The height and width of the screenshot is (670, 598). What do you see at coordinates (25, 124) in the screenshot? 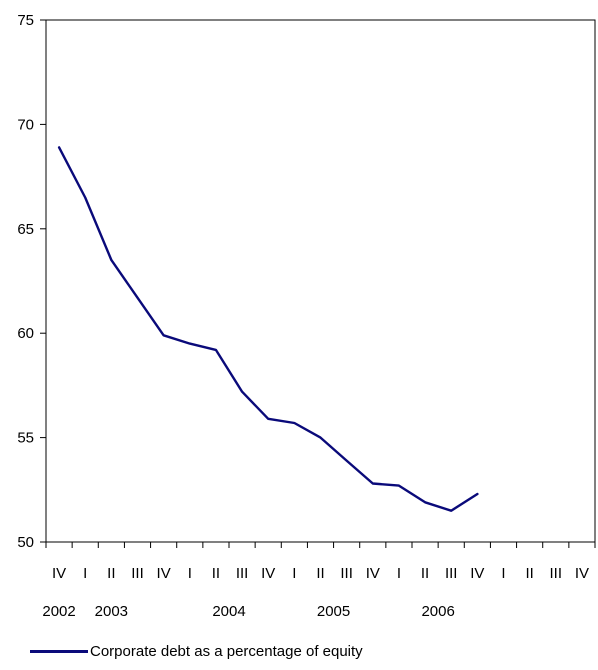
I see `y-tick-label: 70` at bounding box center [25, 124].